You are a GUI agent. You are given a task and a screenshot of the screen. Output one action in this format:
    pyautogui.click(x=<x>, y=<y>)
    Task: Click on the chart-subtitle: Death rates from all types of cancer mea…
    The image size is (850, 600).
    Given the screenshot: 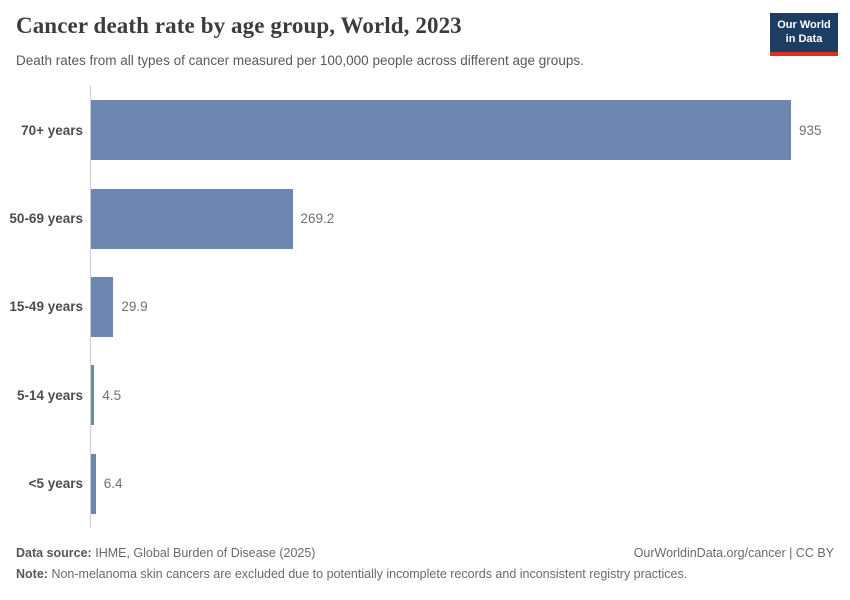 What is the action you would take?
    pyautogui.click(x=300, y=60)
    